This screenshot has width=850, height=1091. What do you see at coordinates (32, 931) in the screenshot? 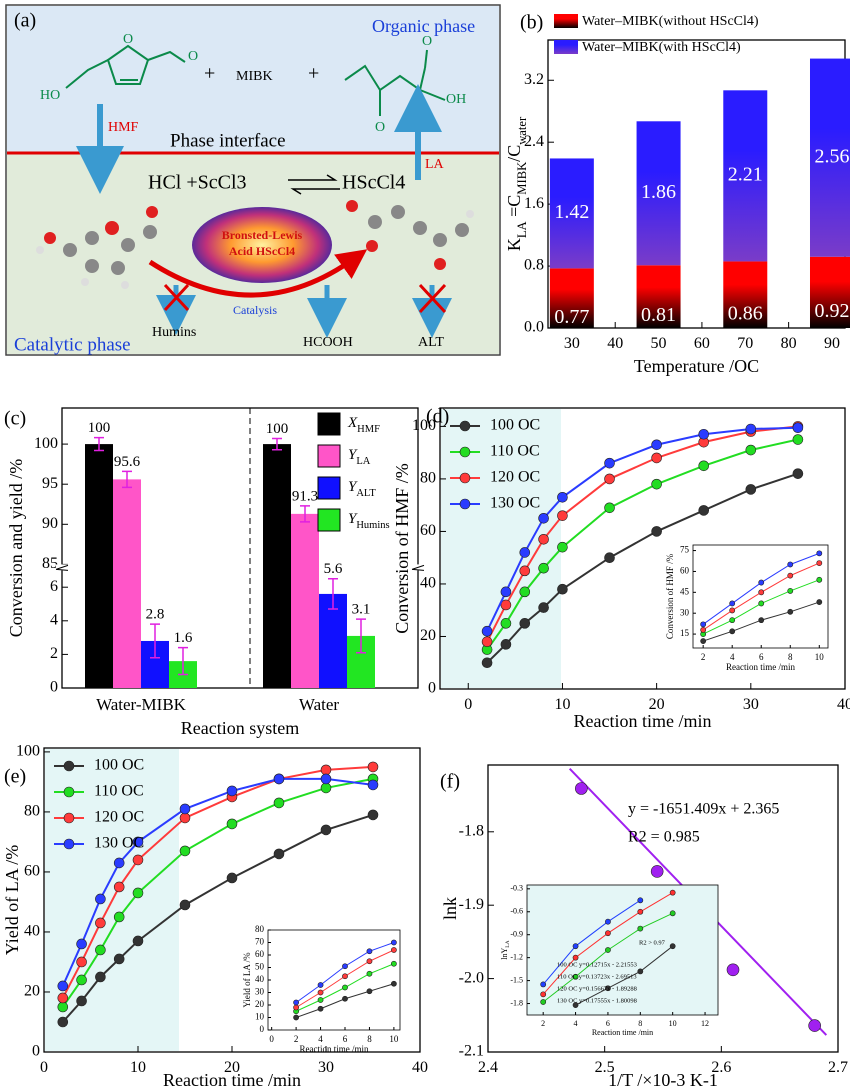
I see `y-tick-label: 40` at bounding box center [32, 931].